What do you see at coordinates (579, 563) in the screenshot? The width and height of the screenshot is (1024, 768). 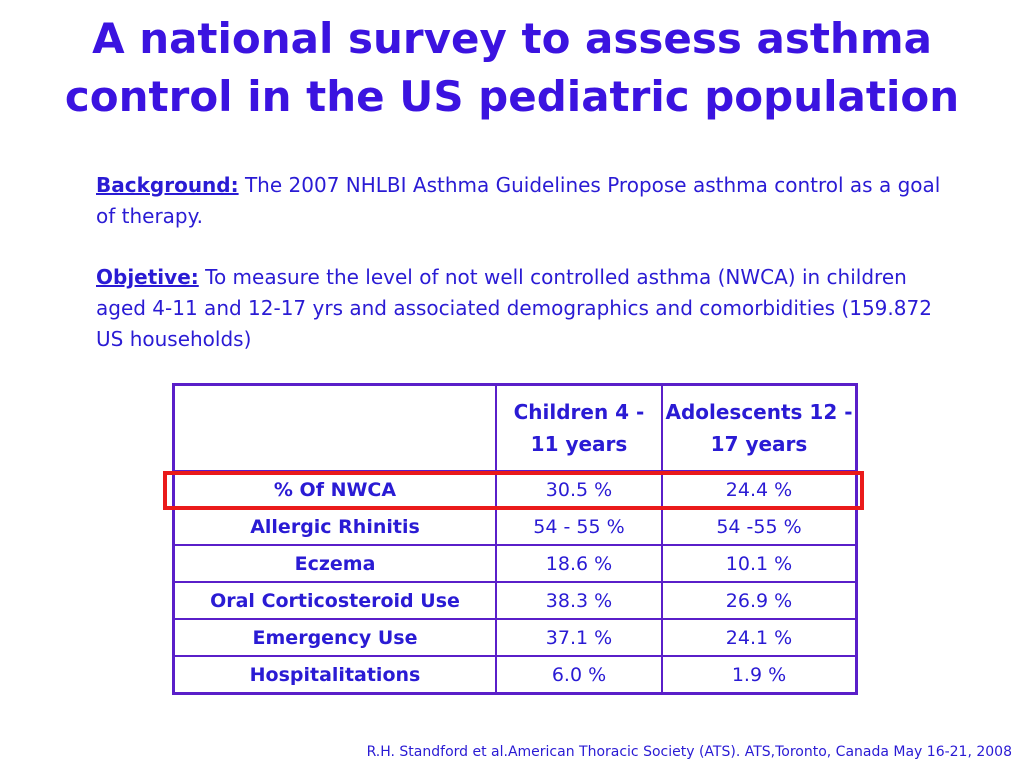 I see `children-value: 18.6 %` at bounding box center [579, 563].